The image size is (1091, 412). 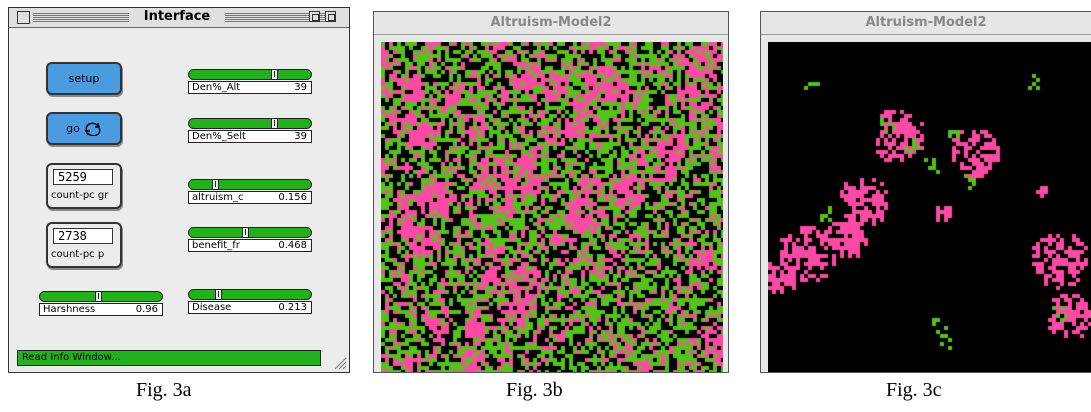 I want to click on slider-name: Harshness, so click(x=69, y=309).